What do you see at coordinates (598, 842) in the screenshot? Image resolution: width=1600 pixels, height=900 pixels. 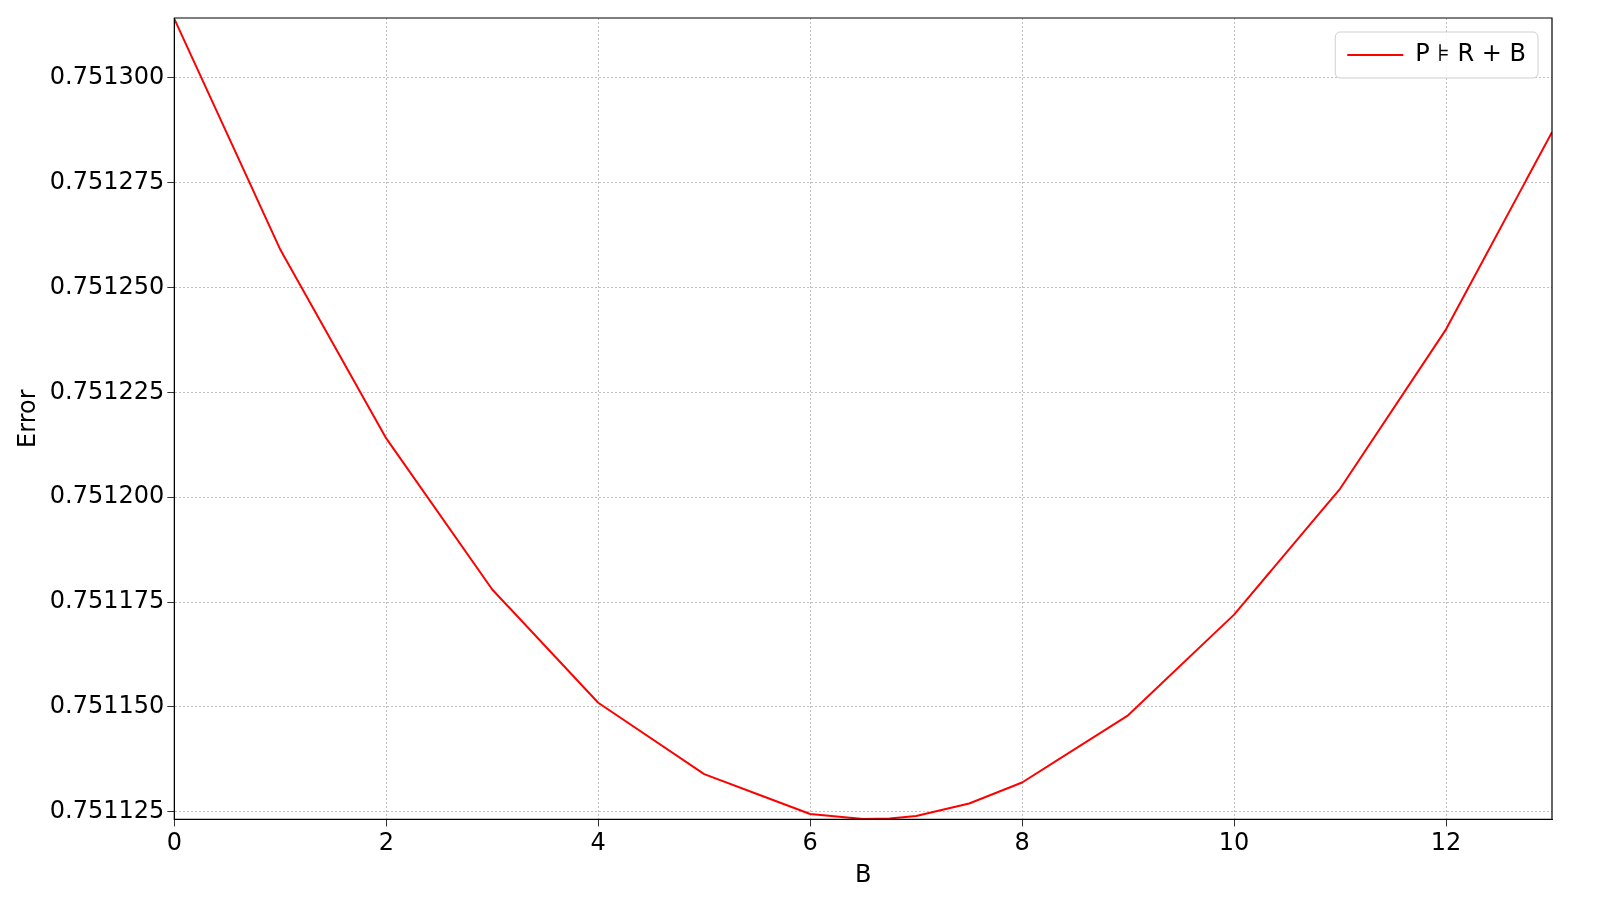 I see `x-tick-label: 4` at bounding box center [598, 842].